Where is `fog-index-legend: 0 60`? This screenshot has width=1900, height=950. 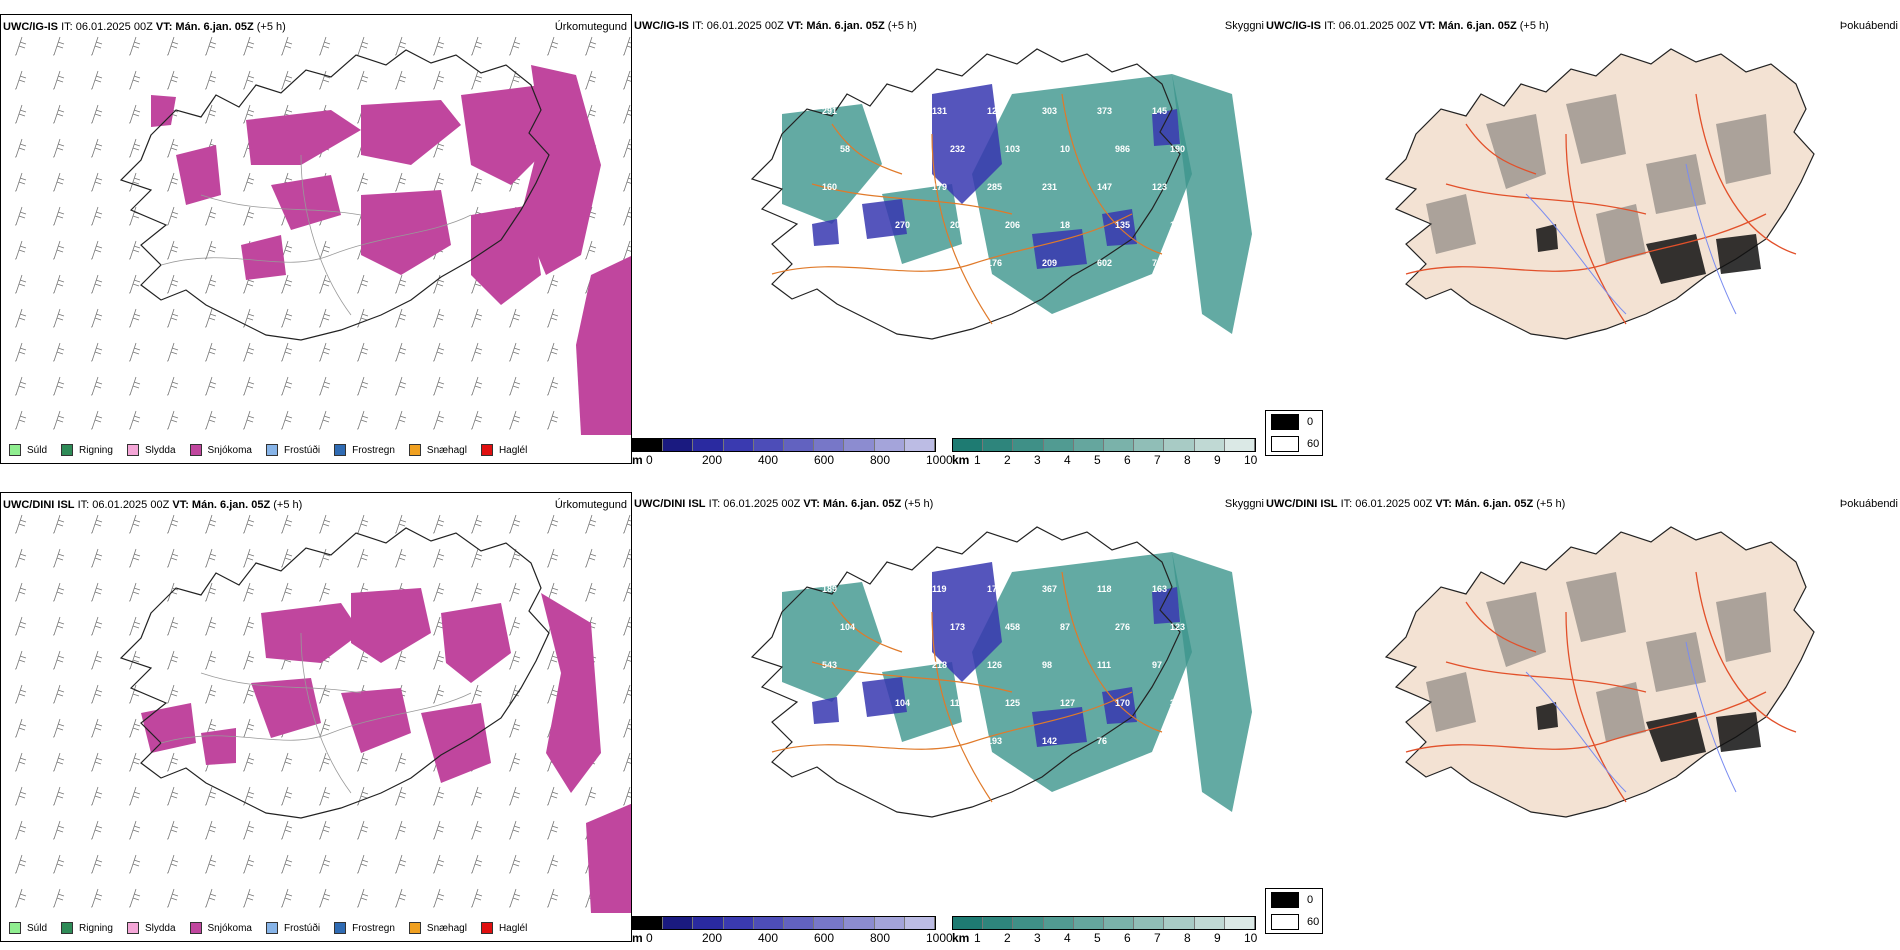 fog-index-legend: 0 60 is located at coordinates (1294, 911).